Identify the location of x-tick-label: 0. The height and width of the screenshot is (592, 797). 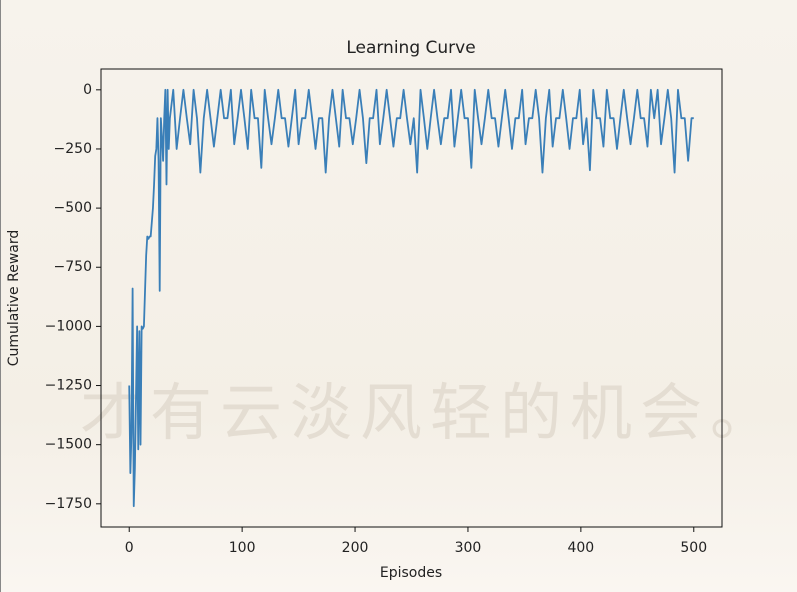
(129, 548).